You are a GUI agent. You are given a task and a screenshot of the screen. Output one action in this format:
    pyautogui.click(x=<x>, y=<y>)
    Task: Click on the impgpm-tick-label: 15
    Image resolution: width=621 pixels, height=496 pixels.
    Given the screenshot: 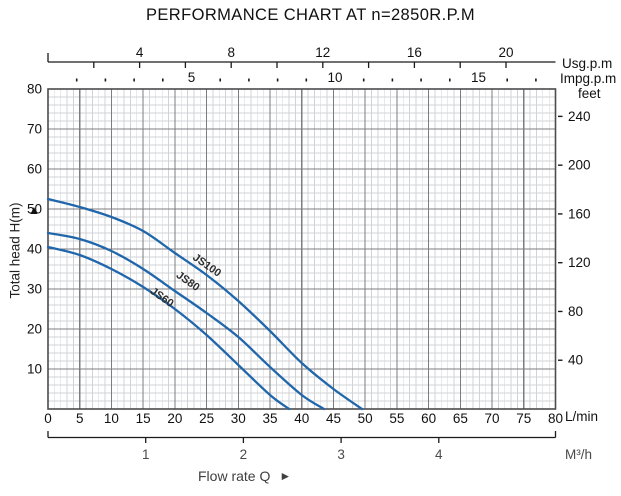 What is the action you would take?
    pyautogui.click(x=478, y=77)
    